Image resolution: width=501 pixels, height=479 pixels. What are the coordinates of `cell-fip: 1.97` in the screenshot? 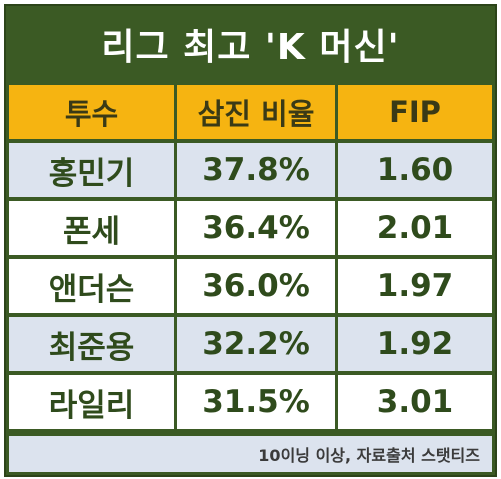 It's located at (415, 286).